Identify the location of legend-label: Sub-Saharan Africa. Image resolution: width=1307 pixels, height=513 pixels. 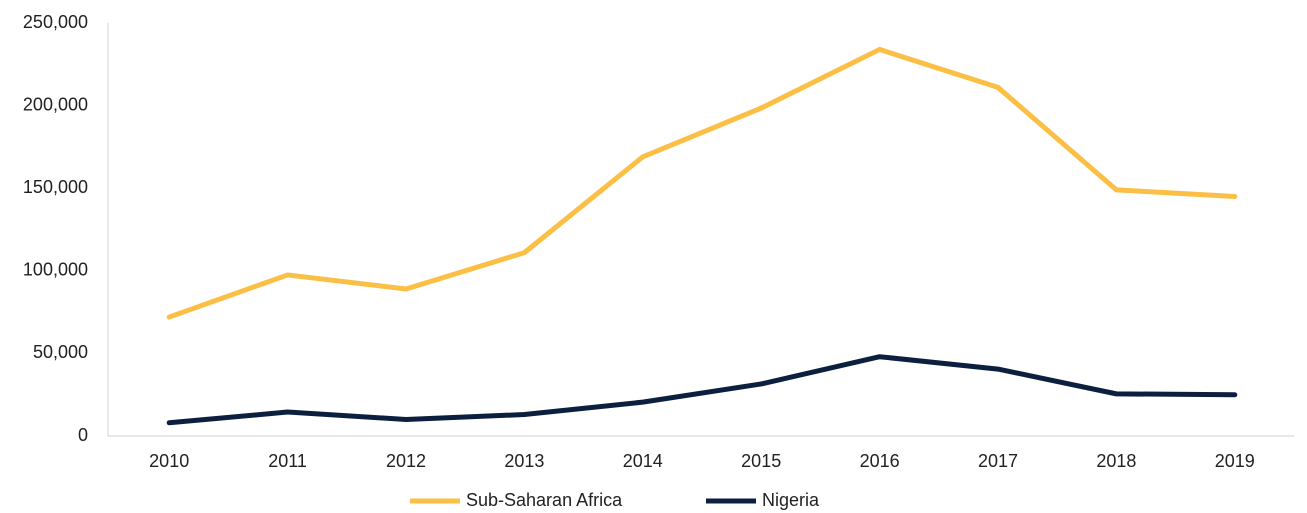
(544, 500).